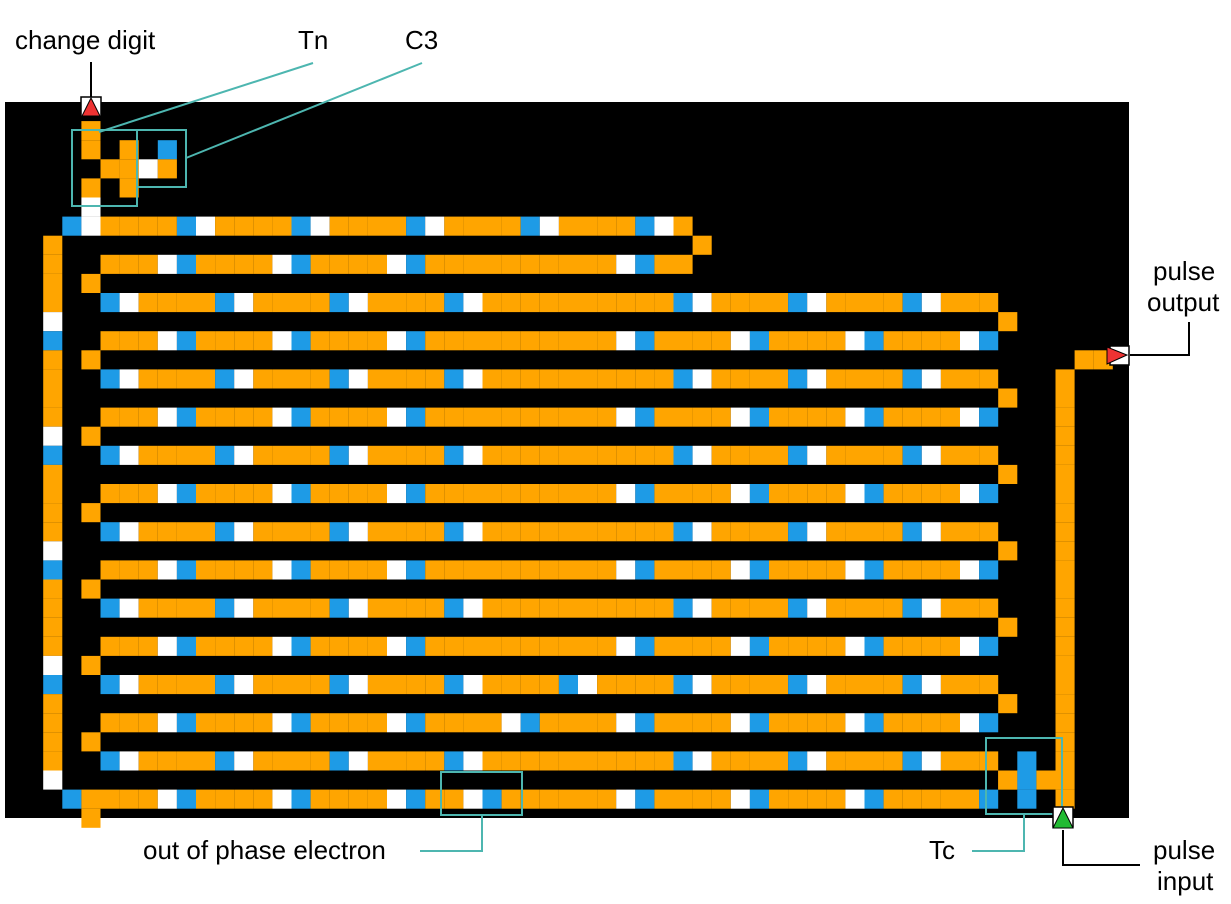 Image resolution: width=1231 pixels, height=904 pixels. What do you see at coordinates (85, 40) in the screenshot?
I see `change-digit-label: change digit` at bounding box center [85, 40].